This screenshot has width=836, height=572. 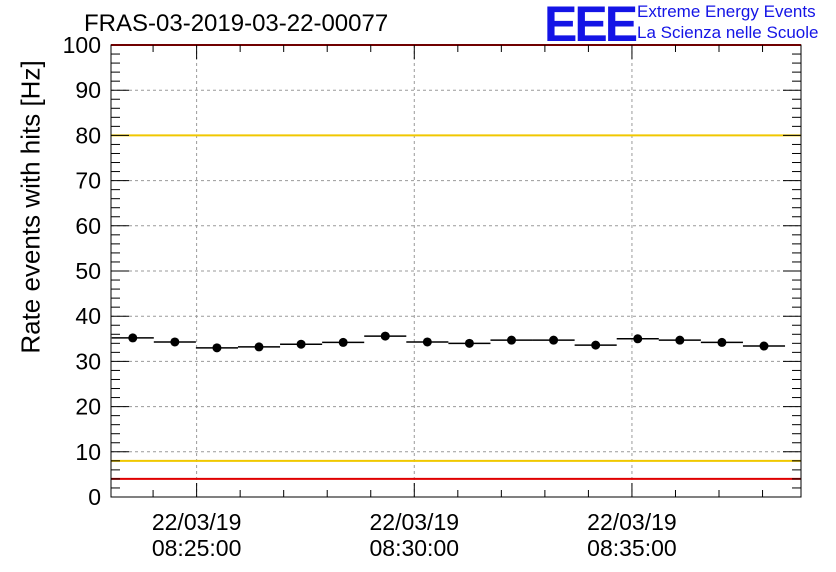 I want to click on eee-logo: EEE, so click(x=591, y=26).